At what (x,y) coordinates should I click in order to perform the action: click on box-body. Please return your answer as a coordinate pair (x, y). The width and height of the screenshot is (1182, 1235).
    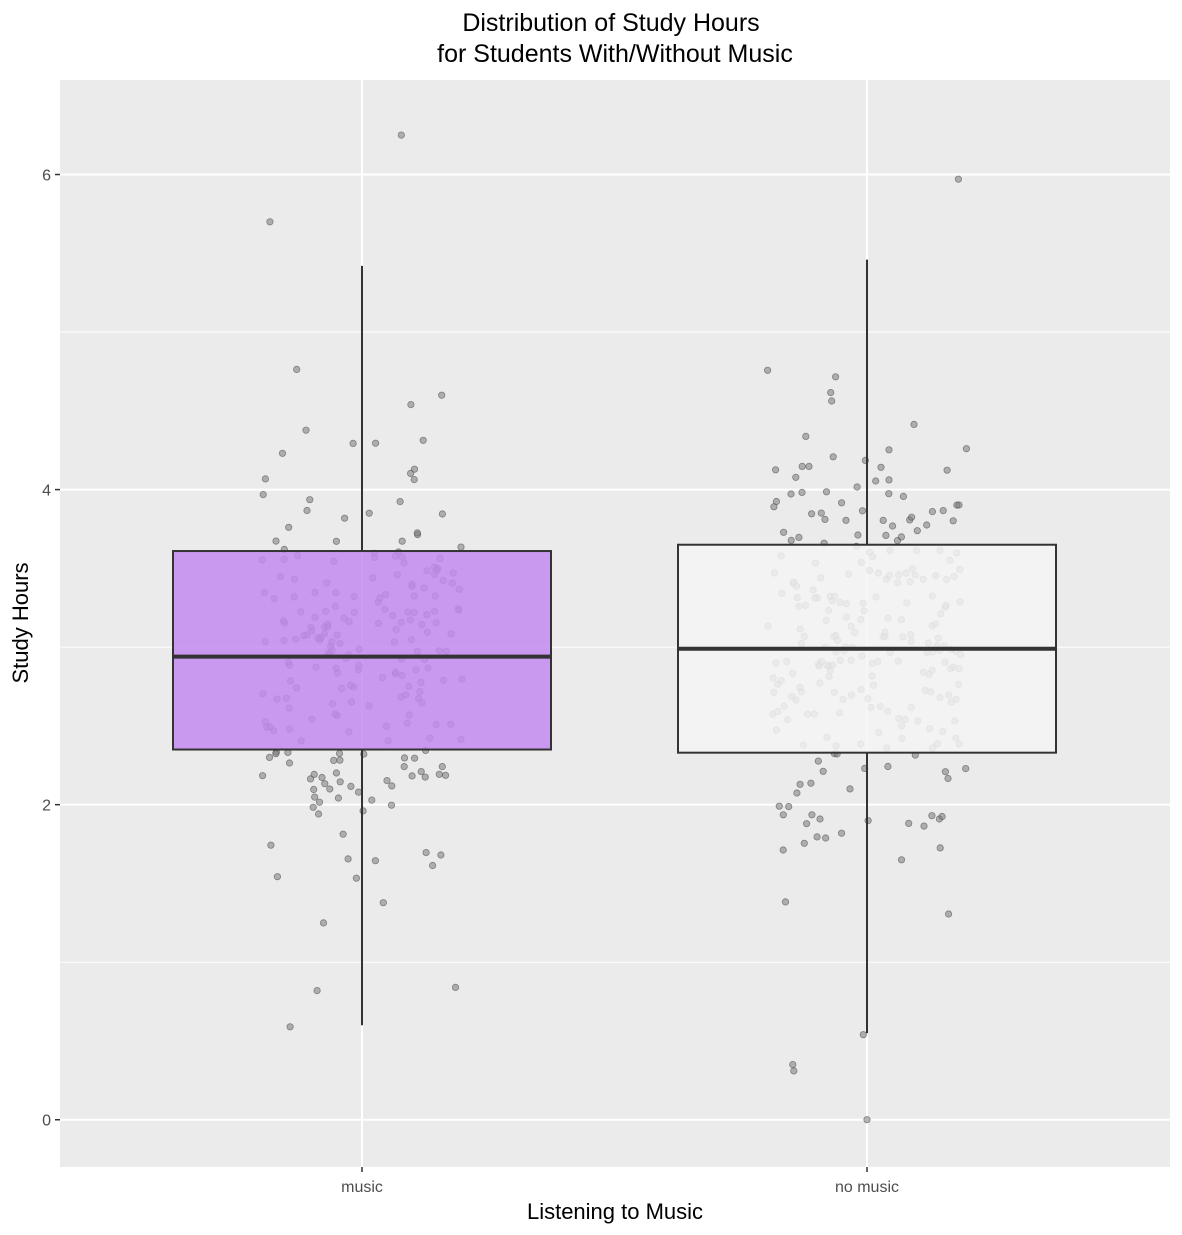
    Looking at the image, I should click on (362, 650).